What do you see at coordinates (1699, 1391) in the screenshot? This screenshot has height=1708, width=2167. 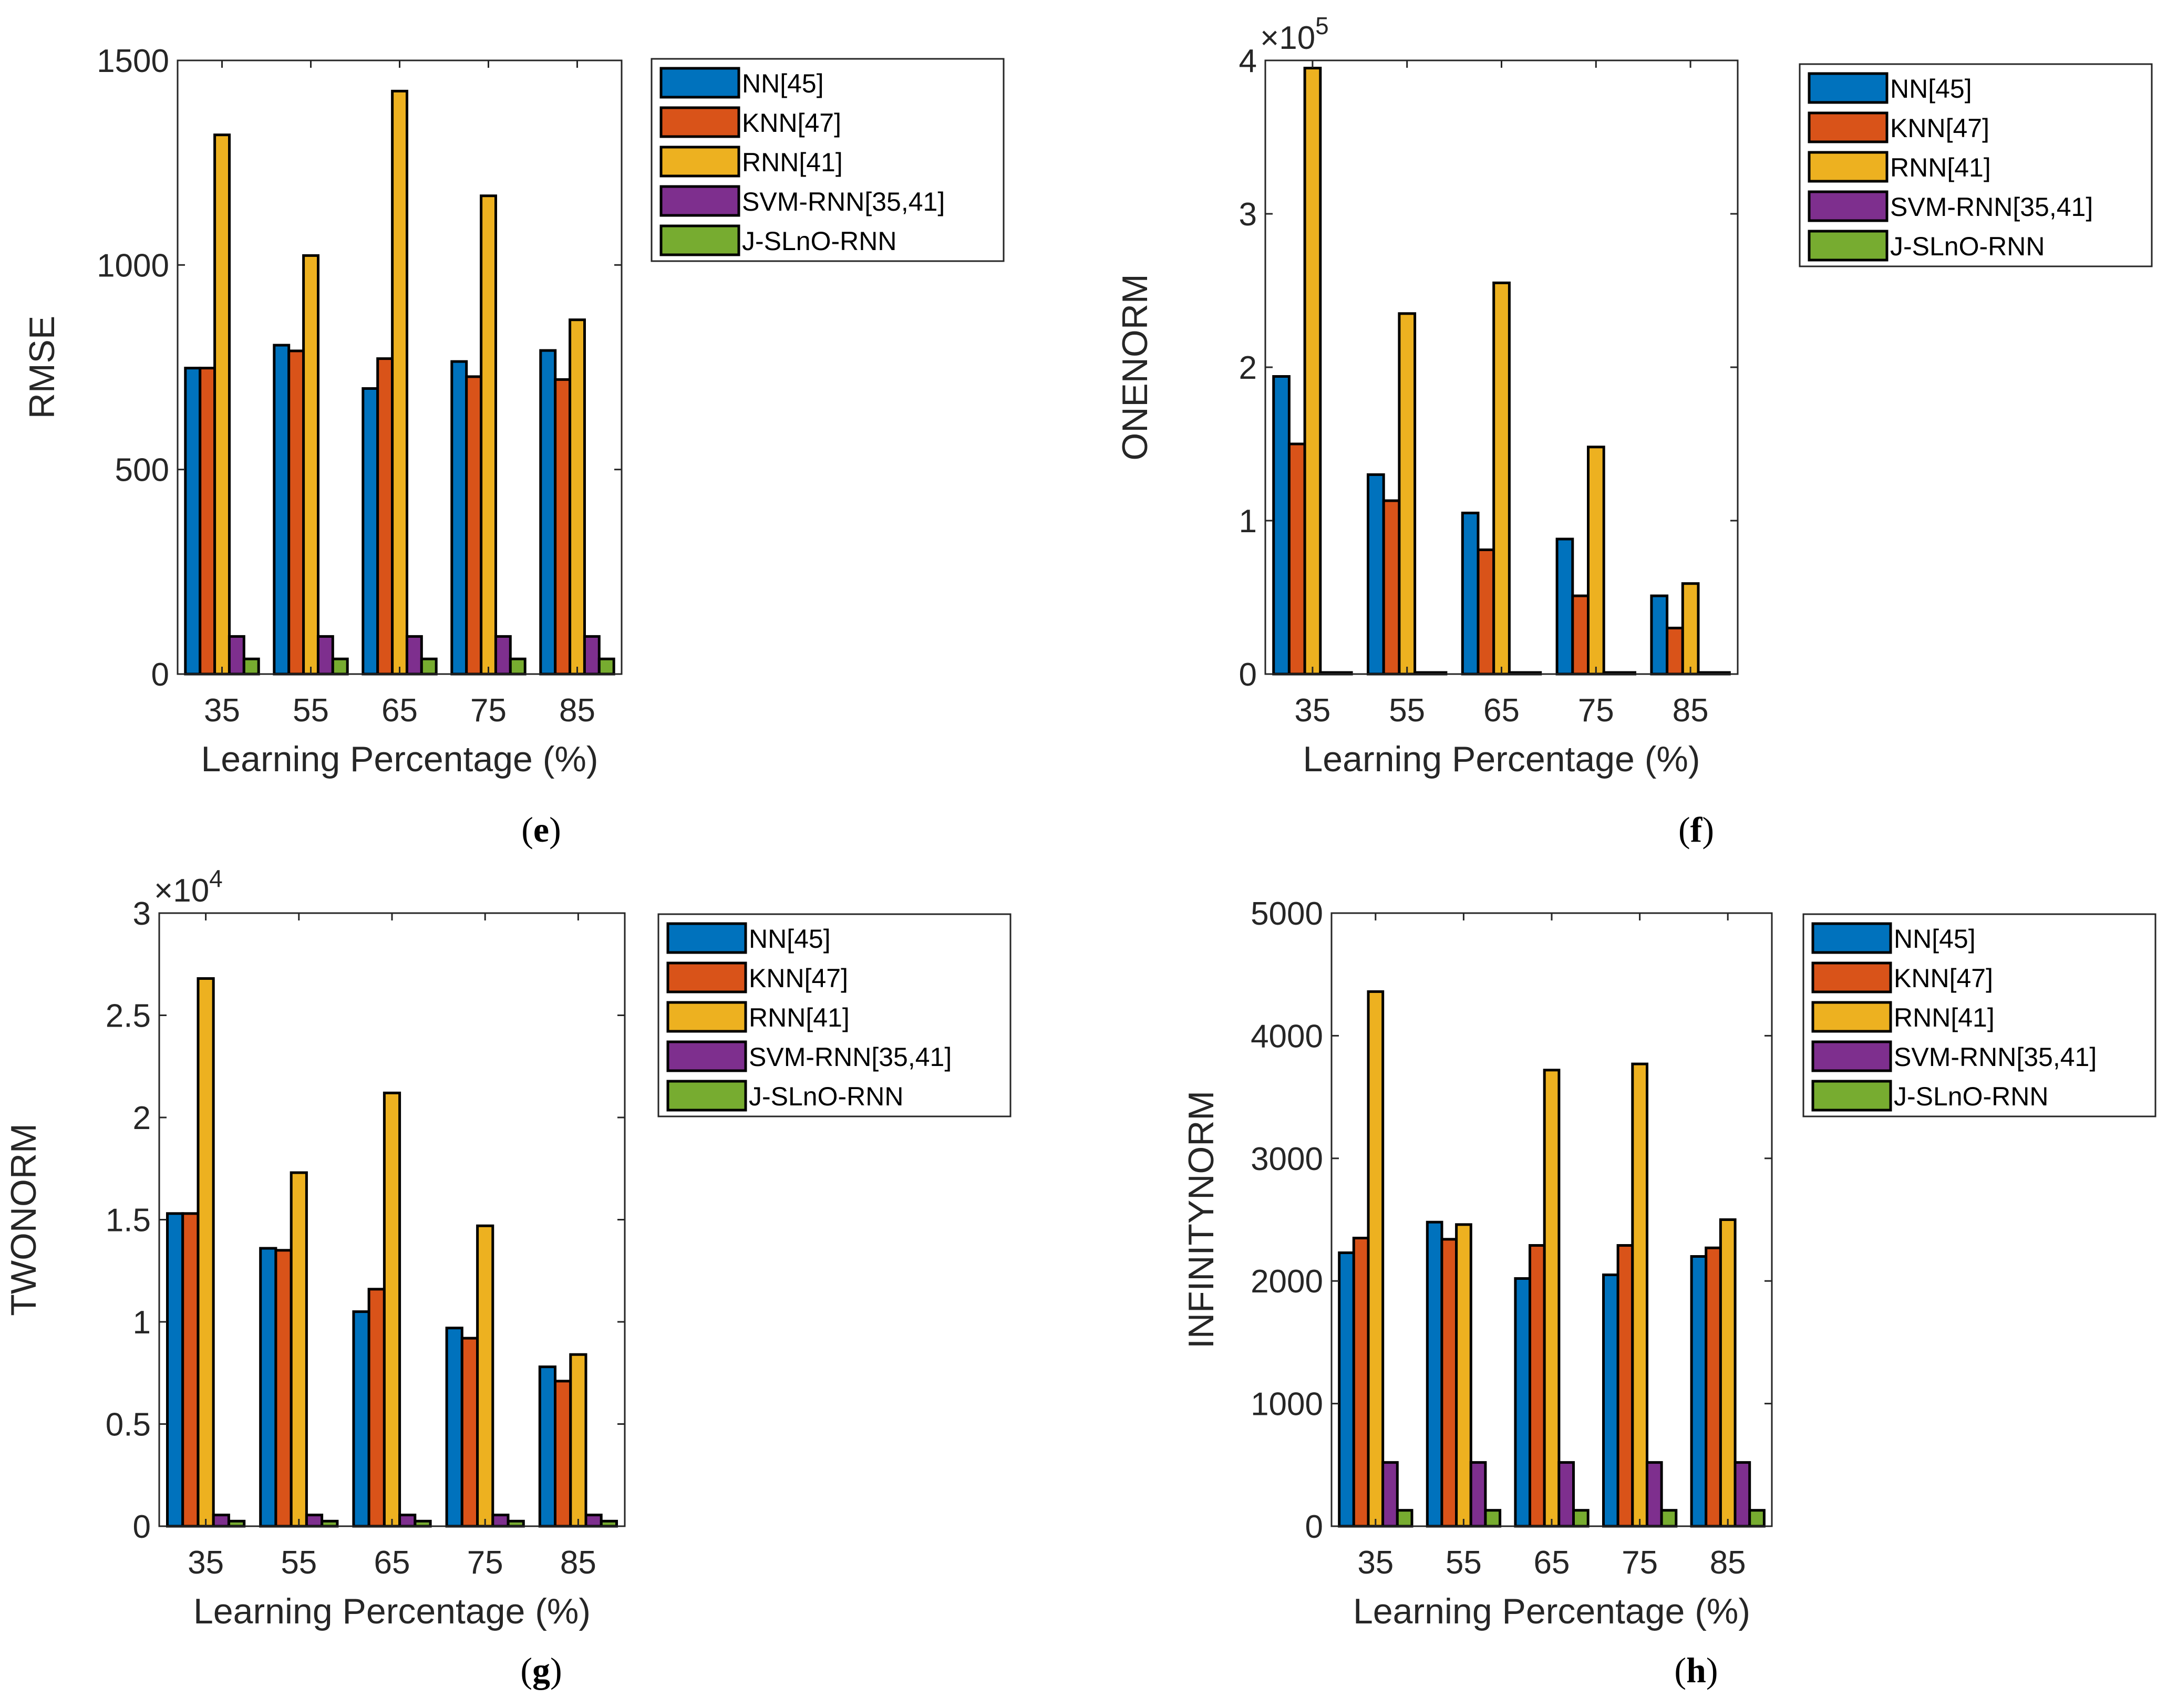 I see `bar-h-NN[45]-85` at bounding box center [1699, 1391].